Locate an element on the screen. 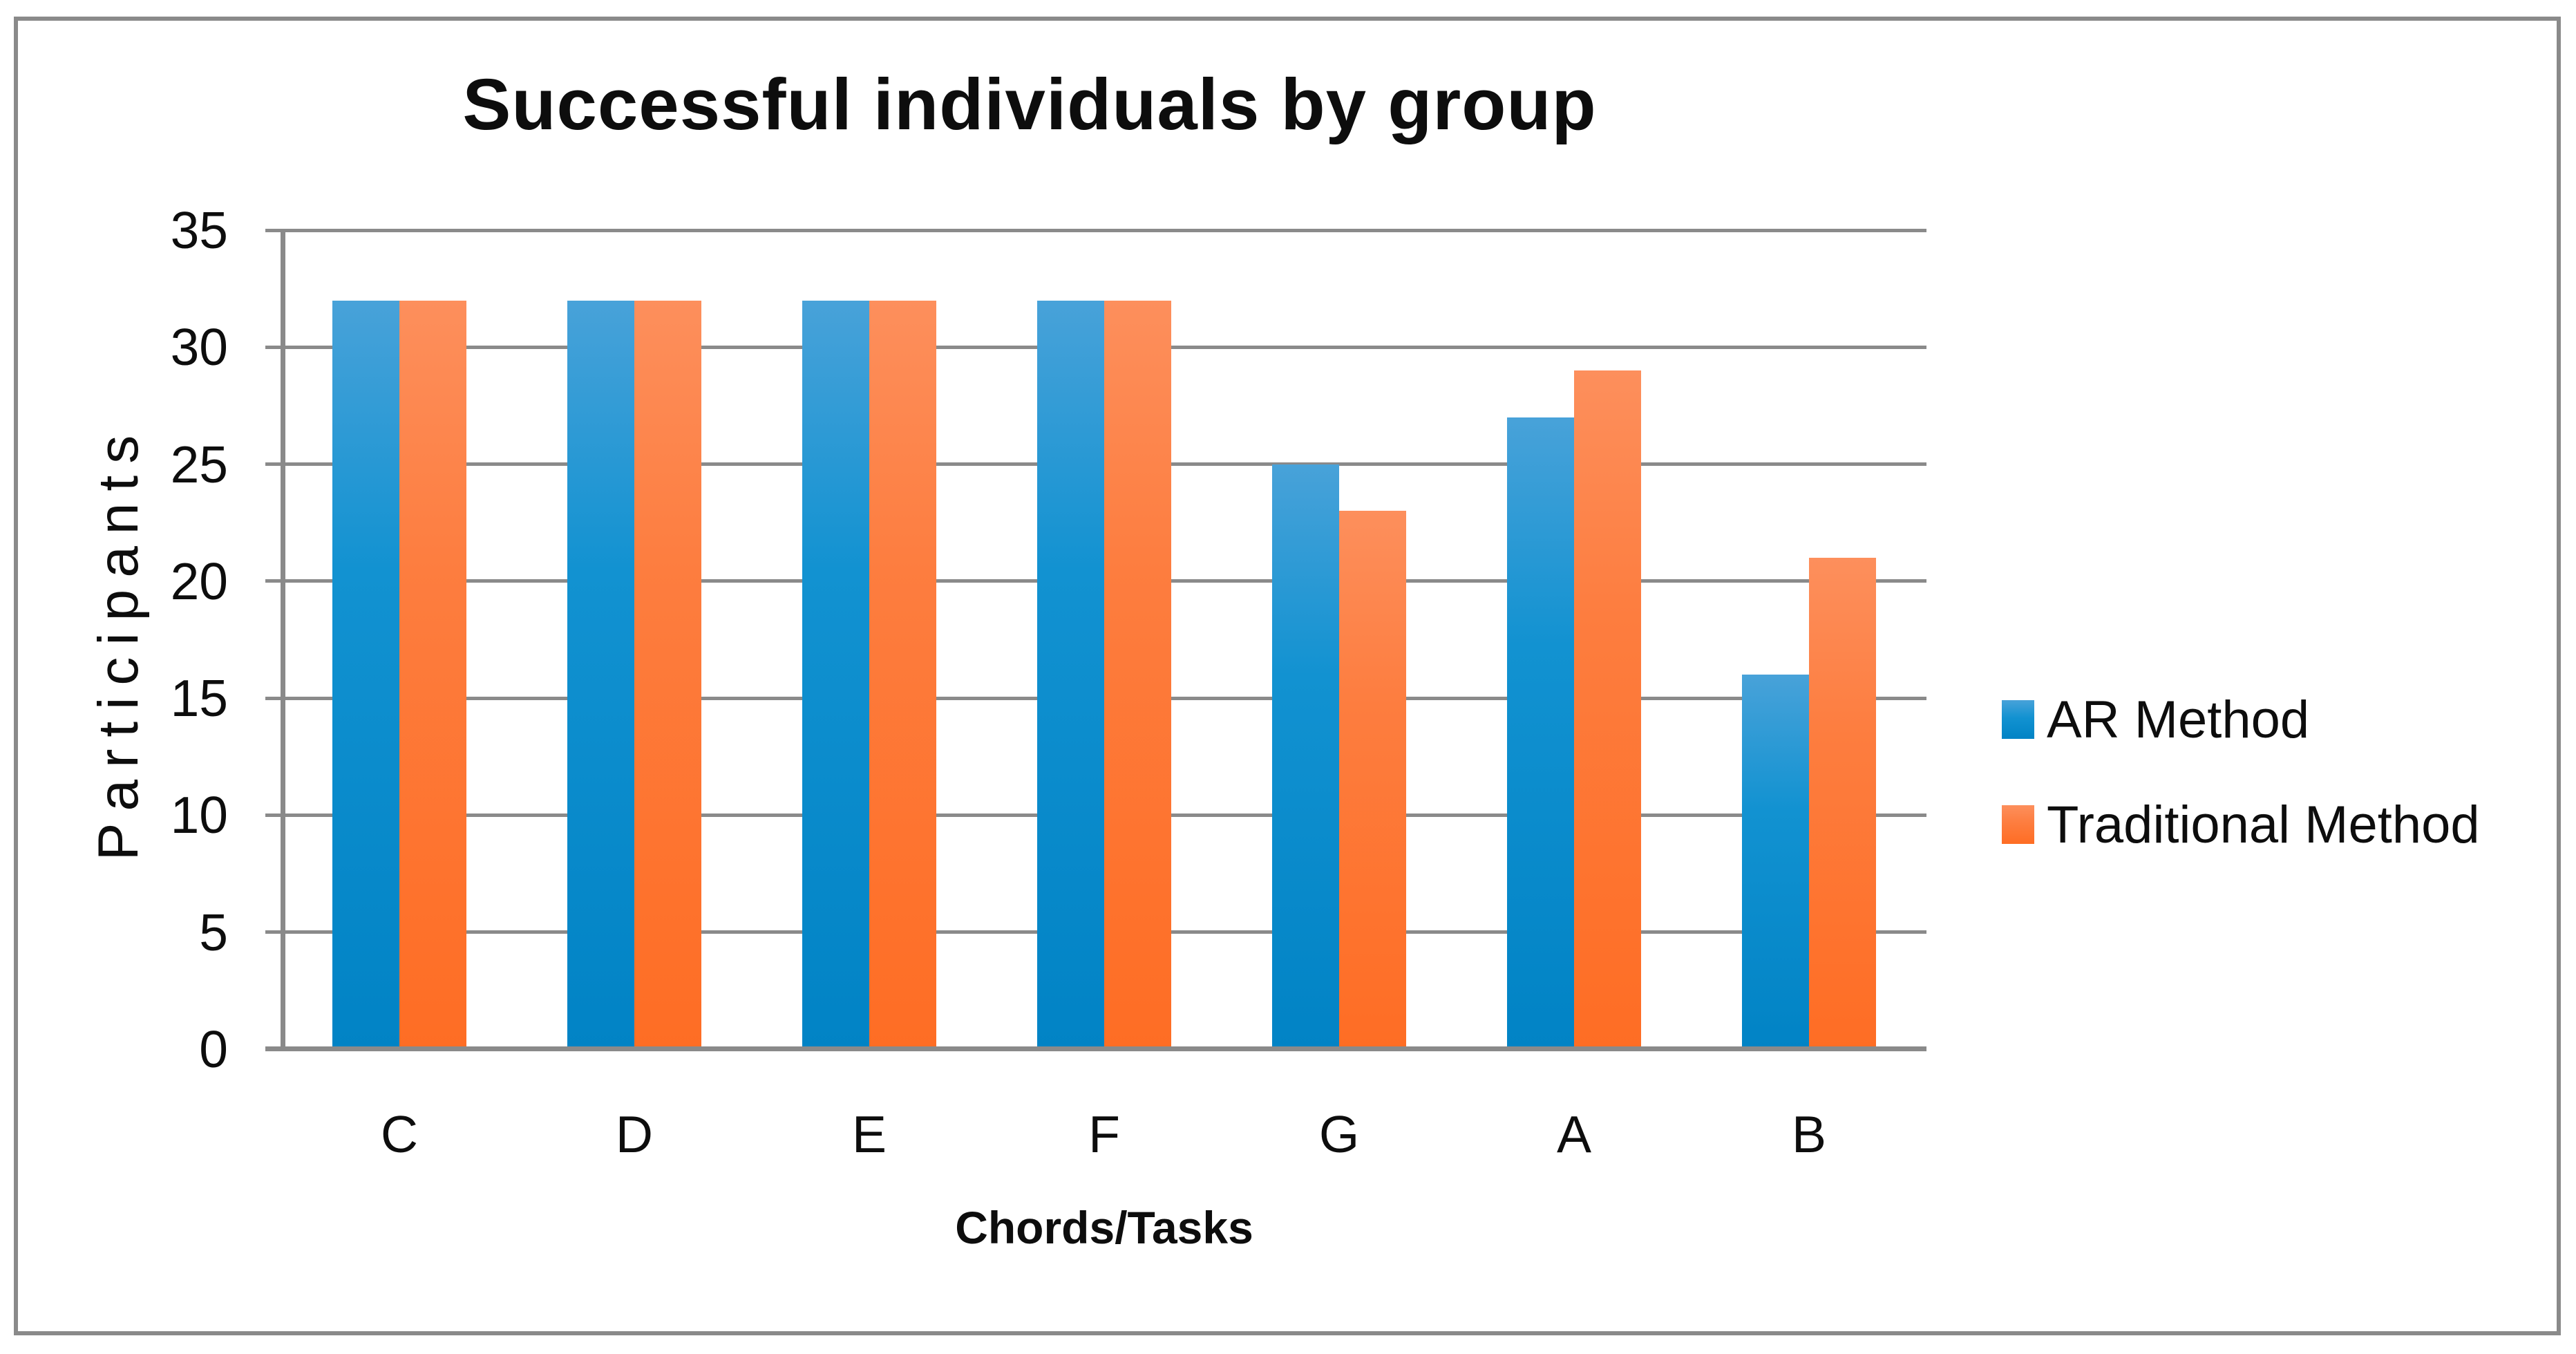 The height and width of the screenshot is (1354, 2576). legend-label: Traditional Method is located at coordinates (2263, 824).